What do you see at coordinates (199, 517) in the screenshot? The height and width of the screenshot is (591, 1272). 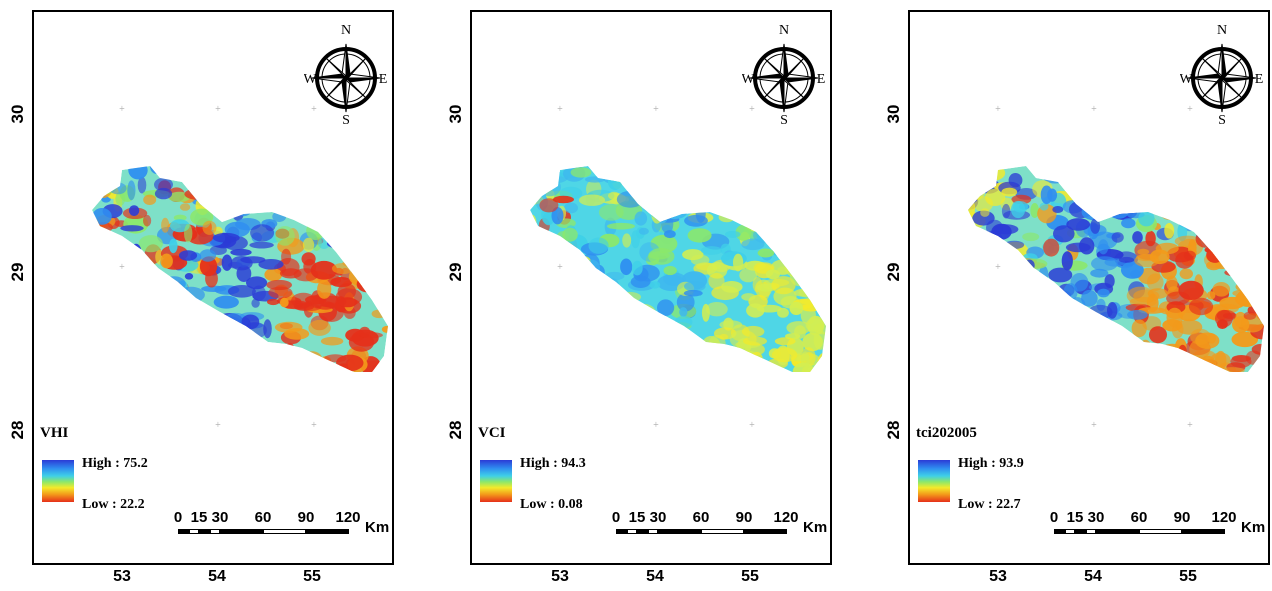 I see `scale-label: 15` at bounding box center [199, 517].